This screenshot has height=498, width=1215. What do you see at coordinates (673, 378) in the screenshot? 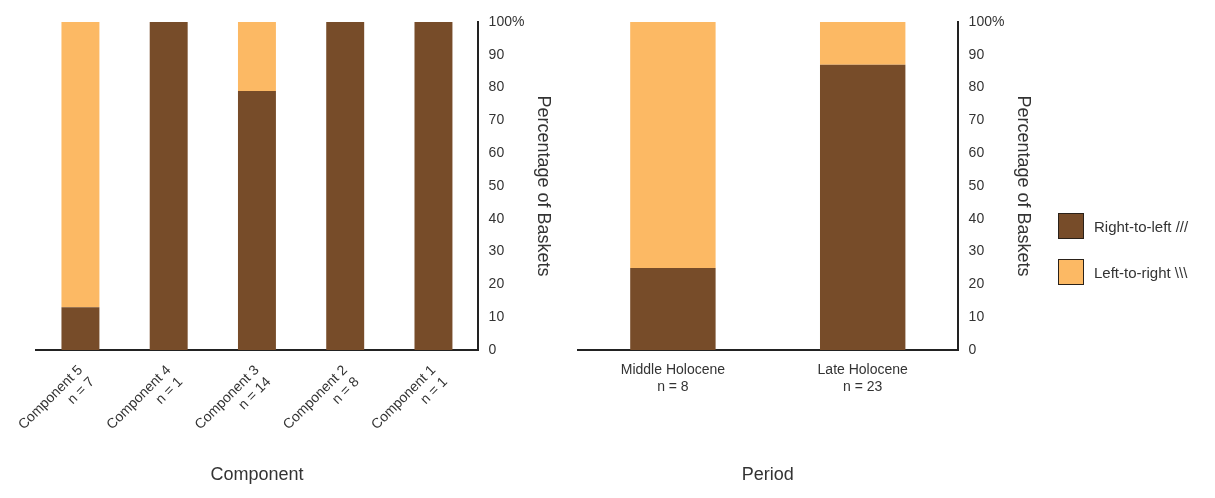
I see `x-tick-label: Middle Holocene n = 8` at bounding box center [673, 378].